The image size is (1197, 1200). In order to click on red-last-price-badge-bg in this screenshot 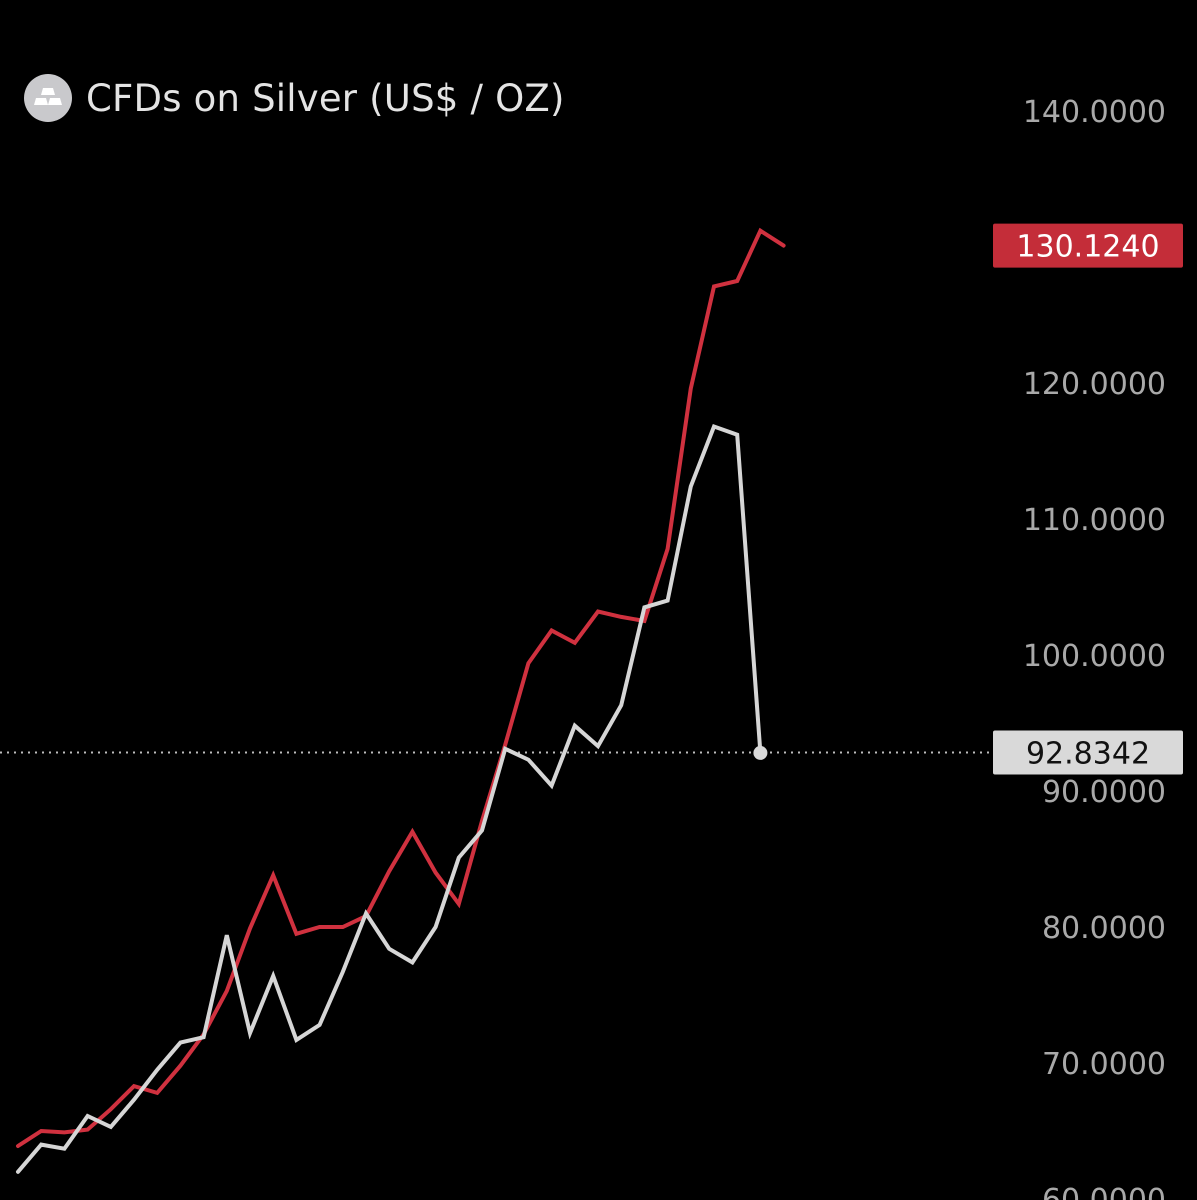, I will do `click(1088, 245)`.